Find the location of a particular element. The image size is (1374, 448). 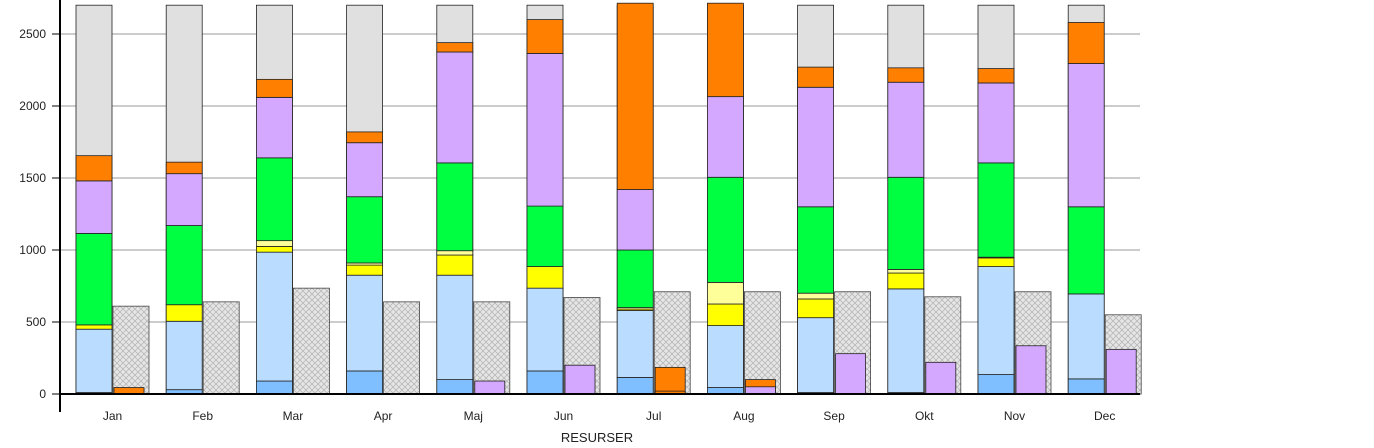

y-tick-label: 1000 is located at coordinates (32, 250).